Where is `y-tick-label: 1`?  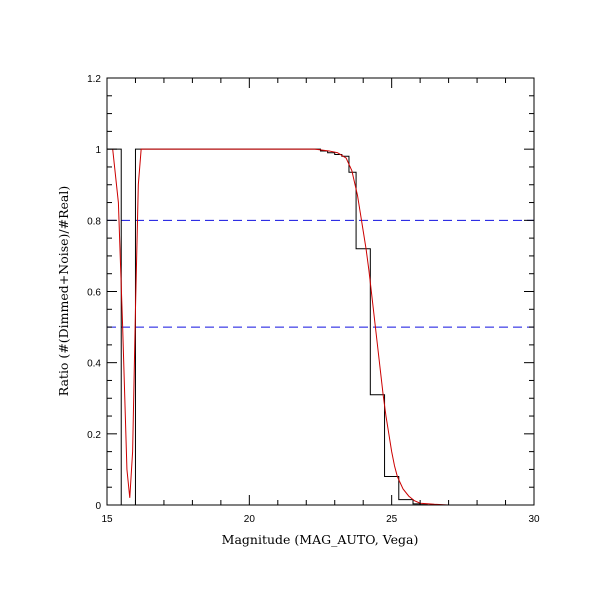 y-tick-label: 1 is located at coordinates (98, 150).